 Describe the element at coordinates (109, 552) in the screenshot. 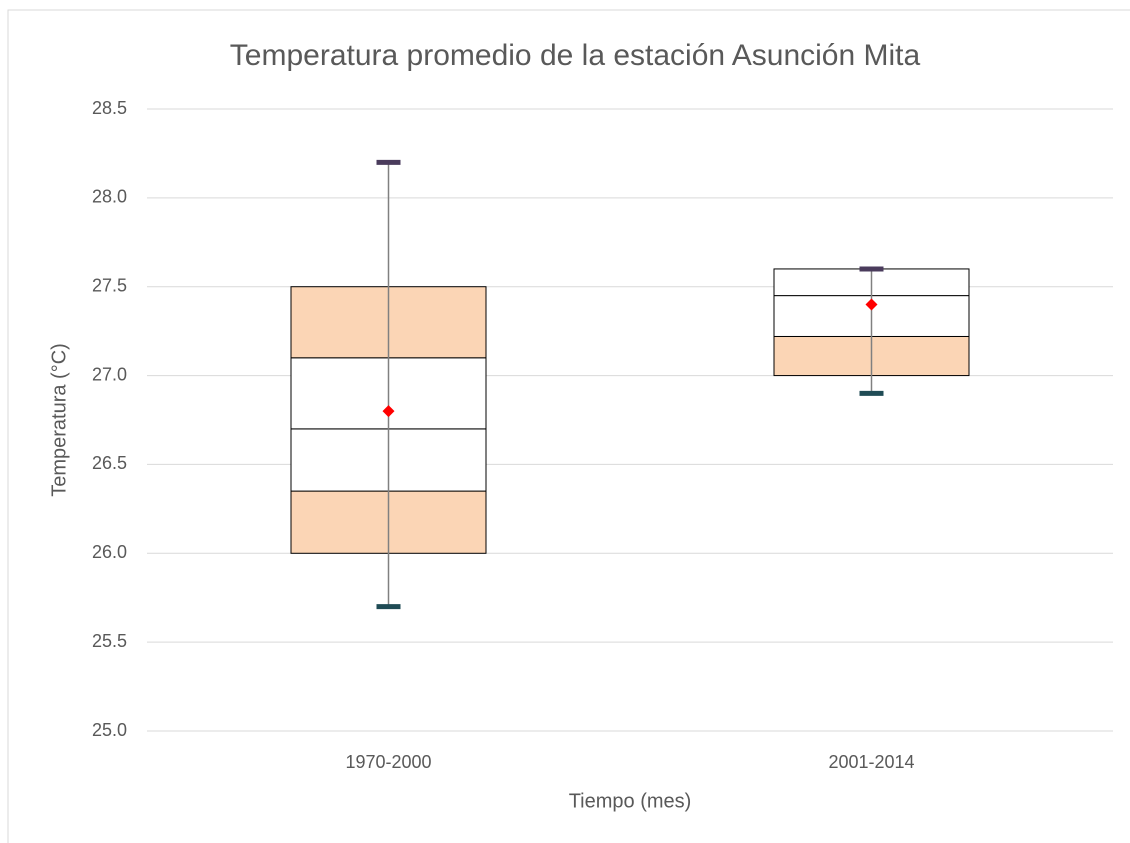

I see `y-tick-label: 26.0` at that location.